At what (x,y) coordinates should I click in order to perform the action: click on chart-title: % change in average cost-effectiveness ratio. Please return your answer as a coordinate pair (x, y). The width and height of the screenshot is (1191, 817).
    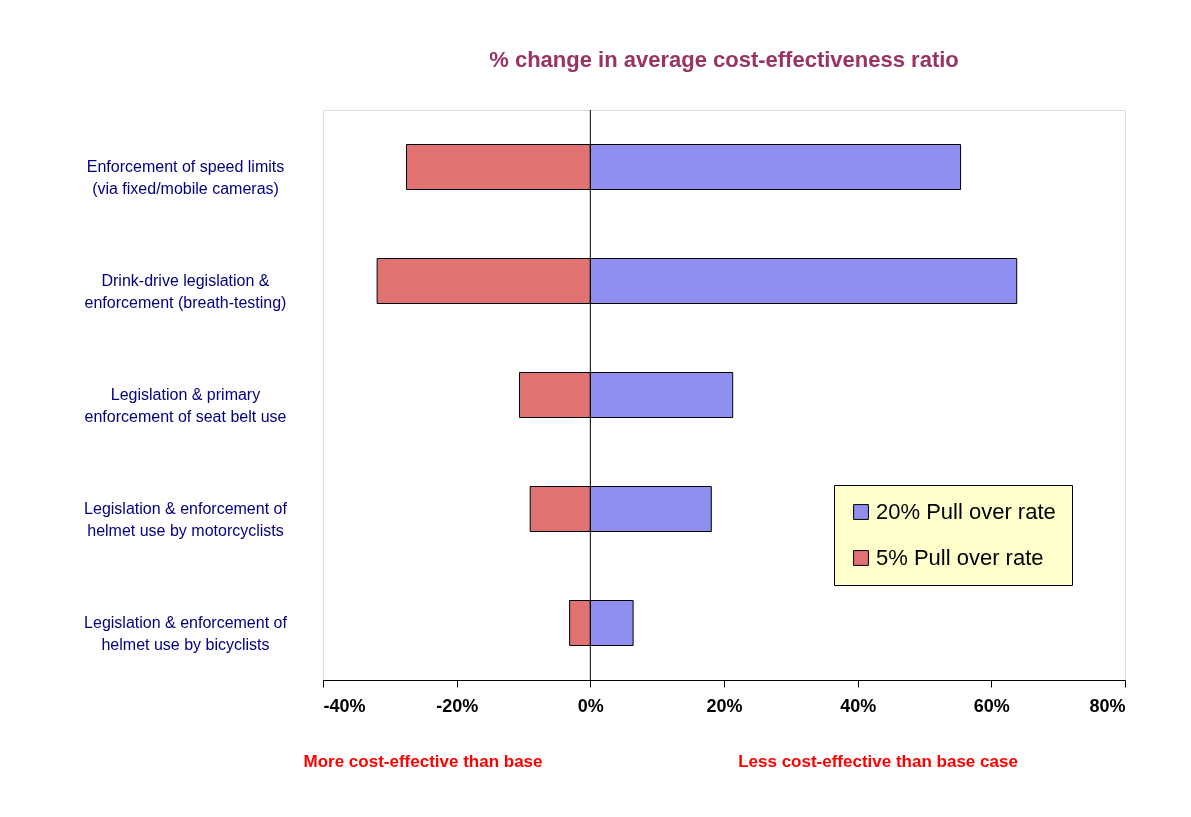
    Looking at the image, I should click on (724, 59).